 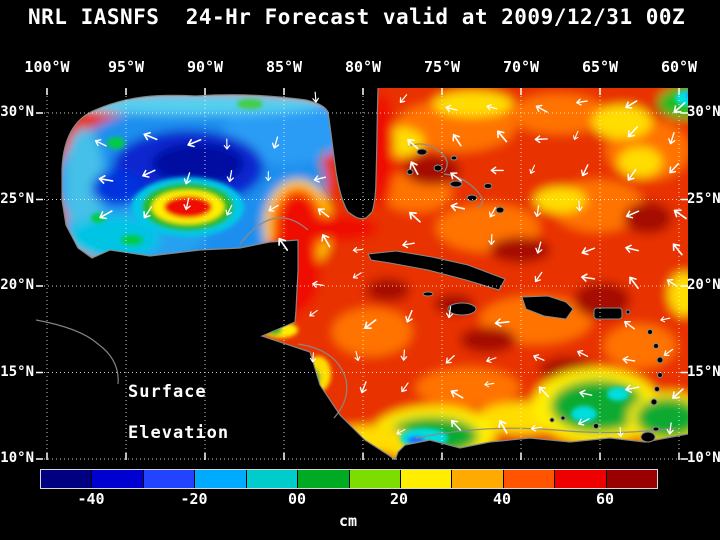 I want to click on lat-label-right-25n: 25°N, so click(x=703, y=199).